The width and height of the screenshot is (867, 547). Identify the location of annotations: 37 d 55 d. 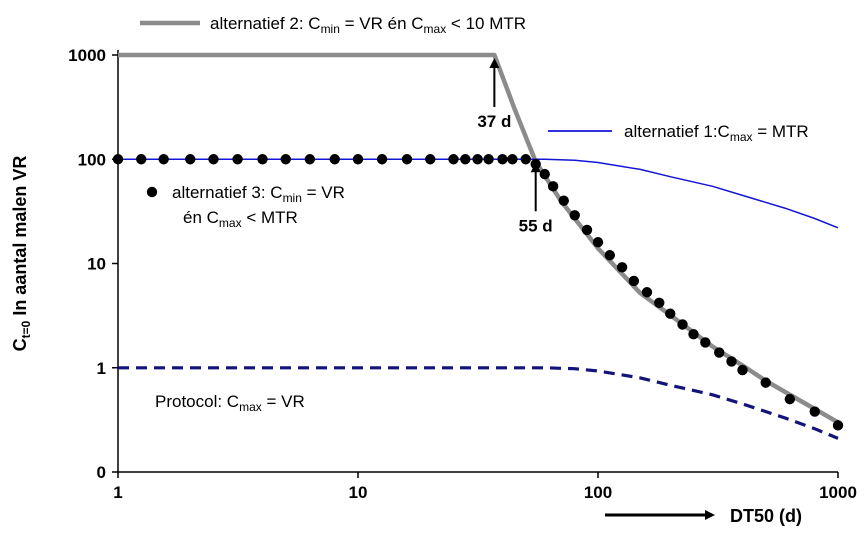
(515, 146).